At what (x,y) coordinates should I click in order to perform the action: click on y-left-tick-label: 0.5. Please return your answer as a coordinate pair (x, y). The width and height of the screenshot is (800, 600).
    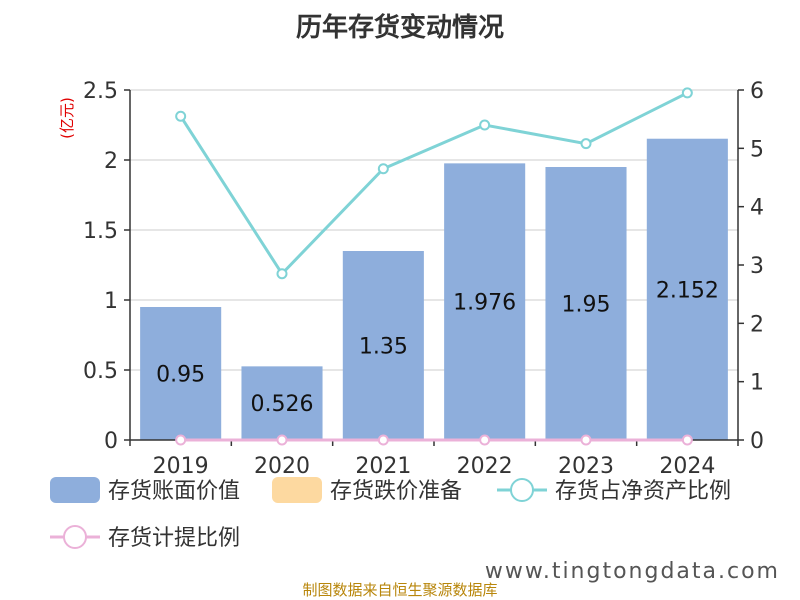
    Looking at the image, I should click on (100, 371).